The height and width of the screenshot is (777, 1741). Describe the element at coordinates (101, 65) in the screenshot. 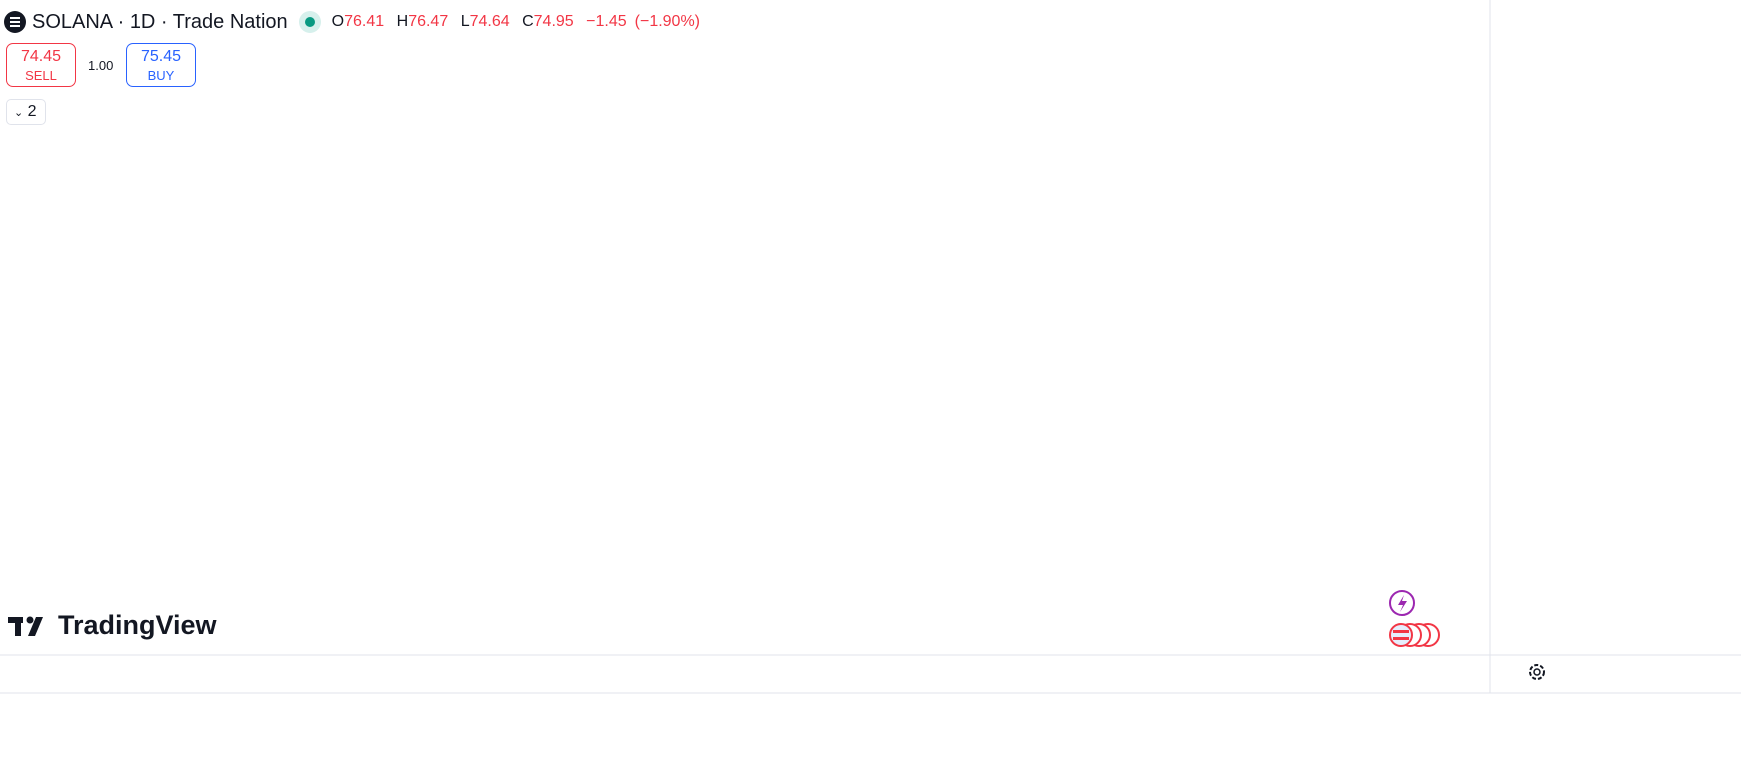

I see `quantity: 1.00` at that location.